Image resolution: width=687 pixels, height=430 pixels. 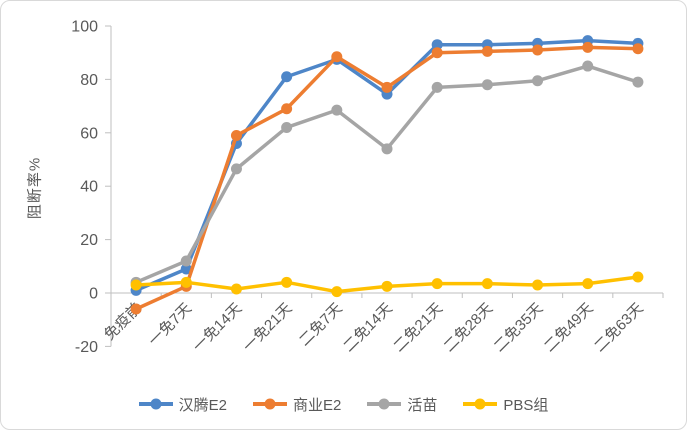 What do you see at coordinates (170, 325) in the screenshot?
I see `x-tick-label: 一免7天` at bounding box center [170, 325].